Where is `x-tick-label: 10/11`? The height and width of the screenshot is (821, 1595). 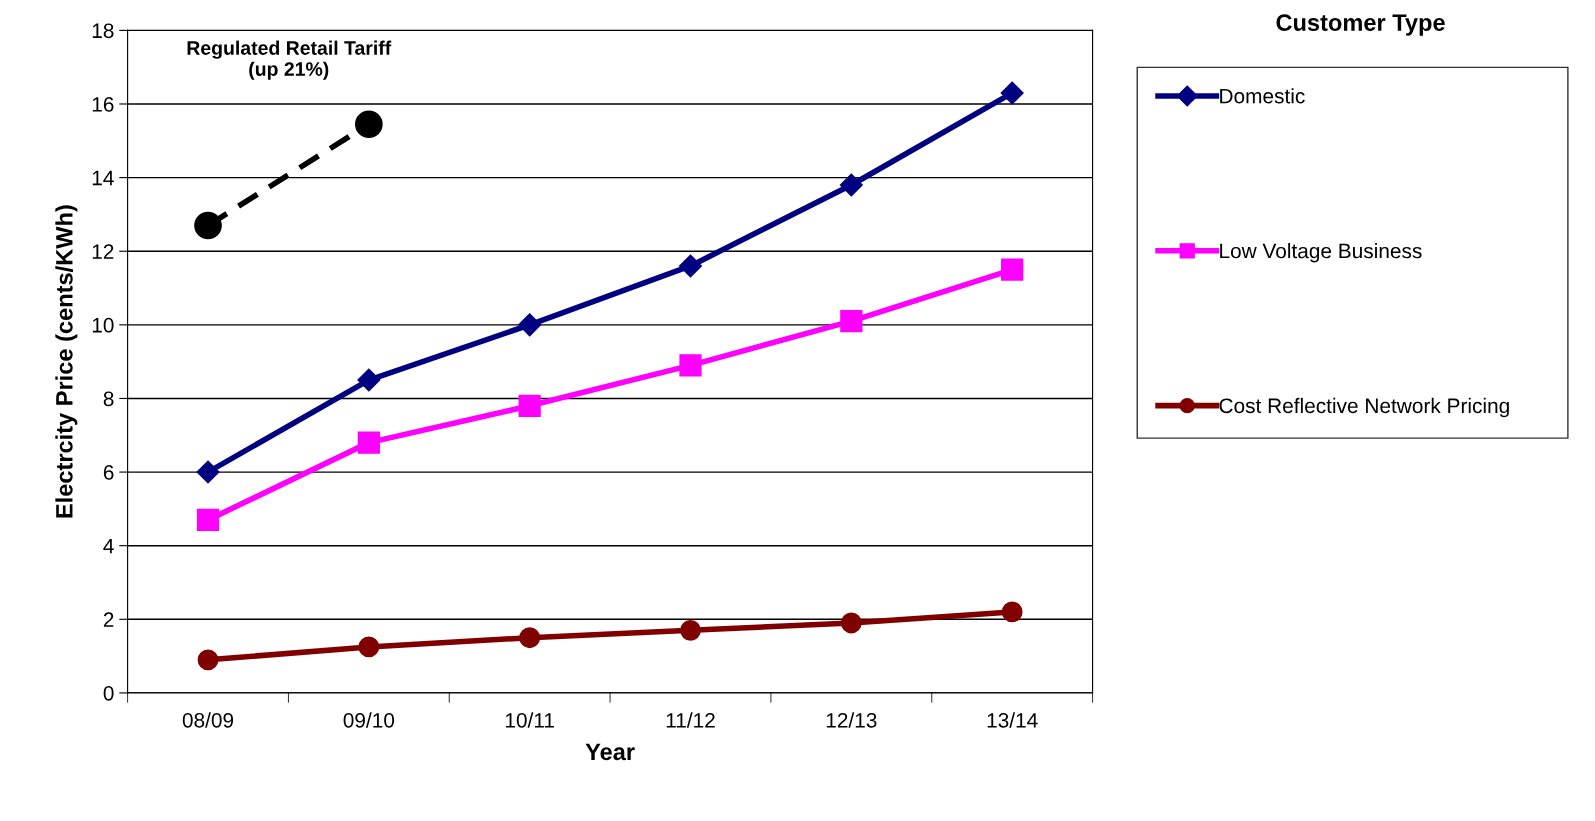
x-tick-label: 10/11 is located at coordinates (529, 720).